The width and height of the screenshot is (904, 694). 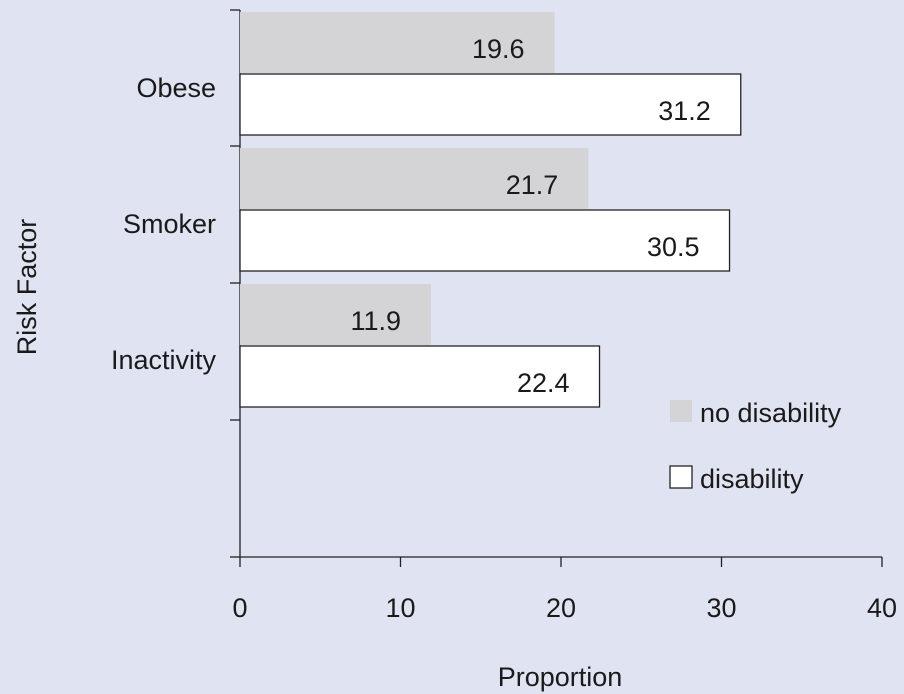 I want to click on bar-label-obese-no-disability: 19.6, so click(x=498, y=49).